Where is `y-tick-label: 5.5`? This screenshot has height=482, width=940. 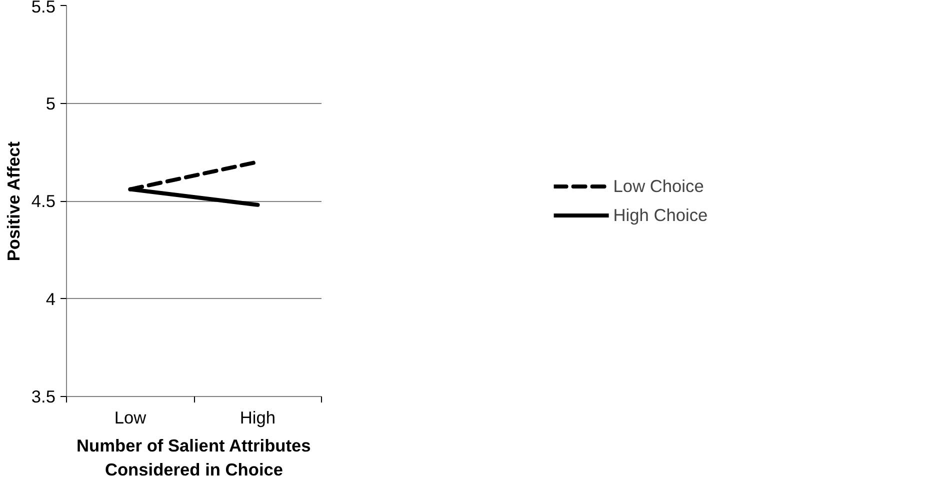 y-tick-label: 5.5 is located at coordinates (43, 8).